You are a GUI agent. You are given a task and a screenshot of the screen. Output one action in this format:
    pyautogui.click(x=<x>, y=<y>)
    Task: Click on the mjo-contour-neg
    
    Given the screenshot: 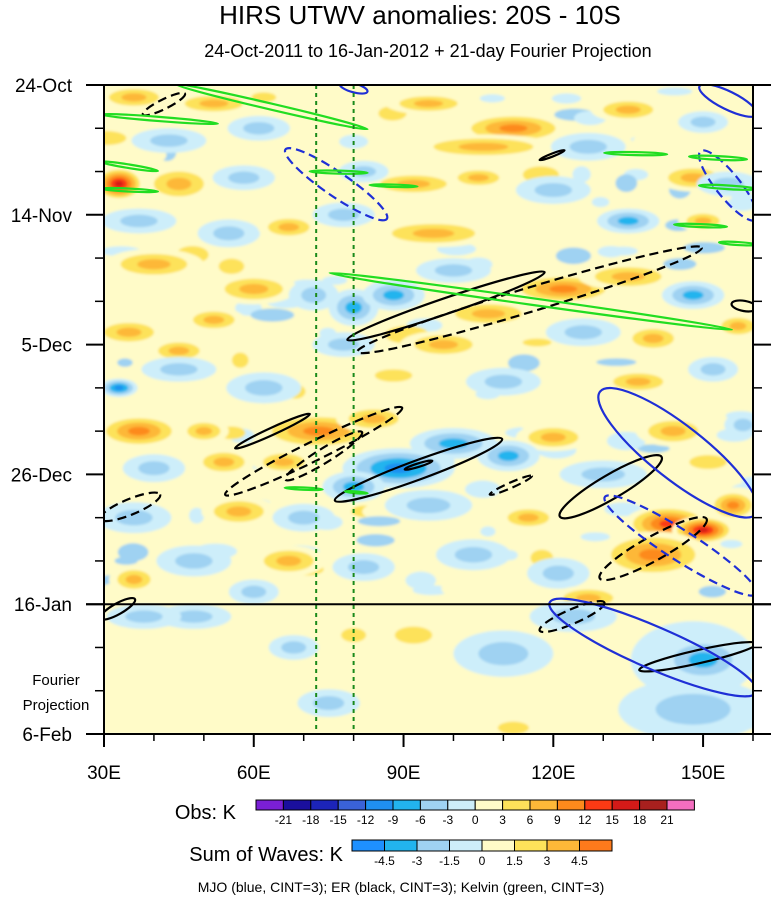 What is the action you would take?
    pyautogui.click(x=336, y=184)
    